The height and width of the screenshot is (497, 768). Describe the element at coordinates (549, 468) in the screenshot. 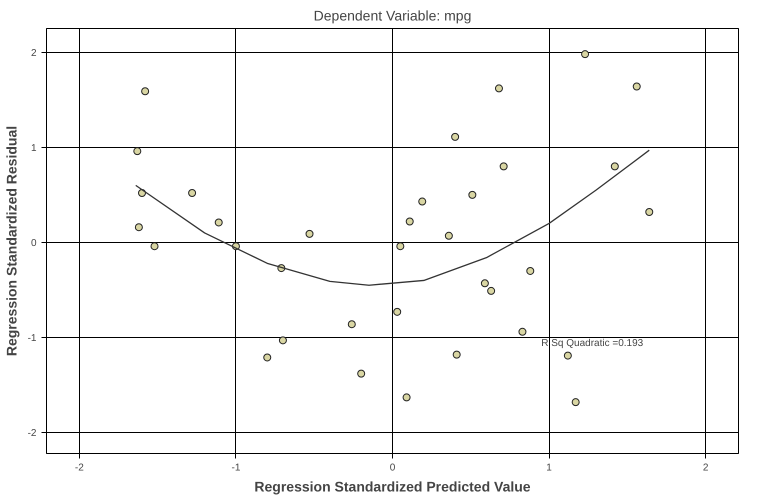

I see `x-tick-label: 1` at that location.